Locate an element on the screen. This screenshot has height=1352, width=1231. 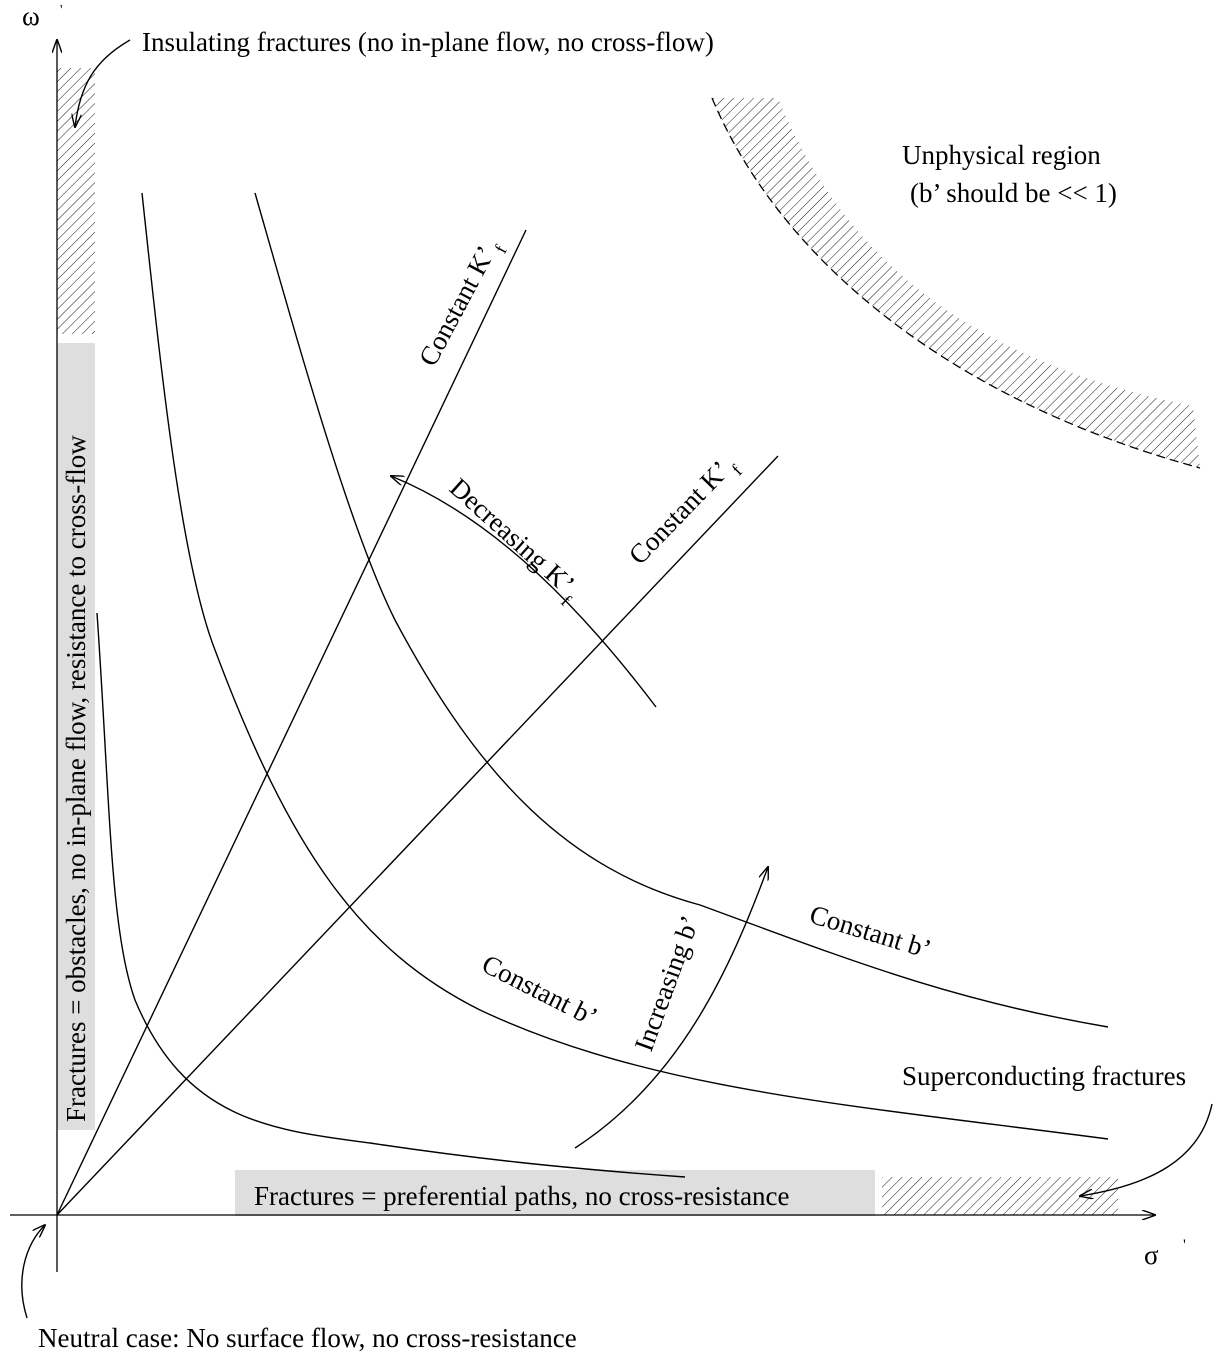
preferential-label-box is located at coordinates (555, 1193).